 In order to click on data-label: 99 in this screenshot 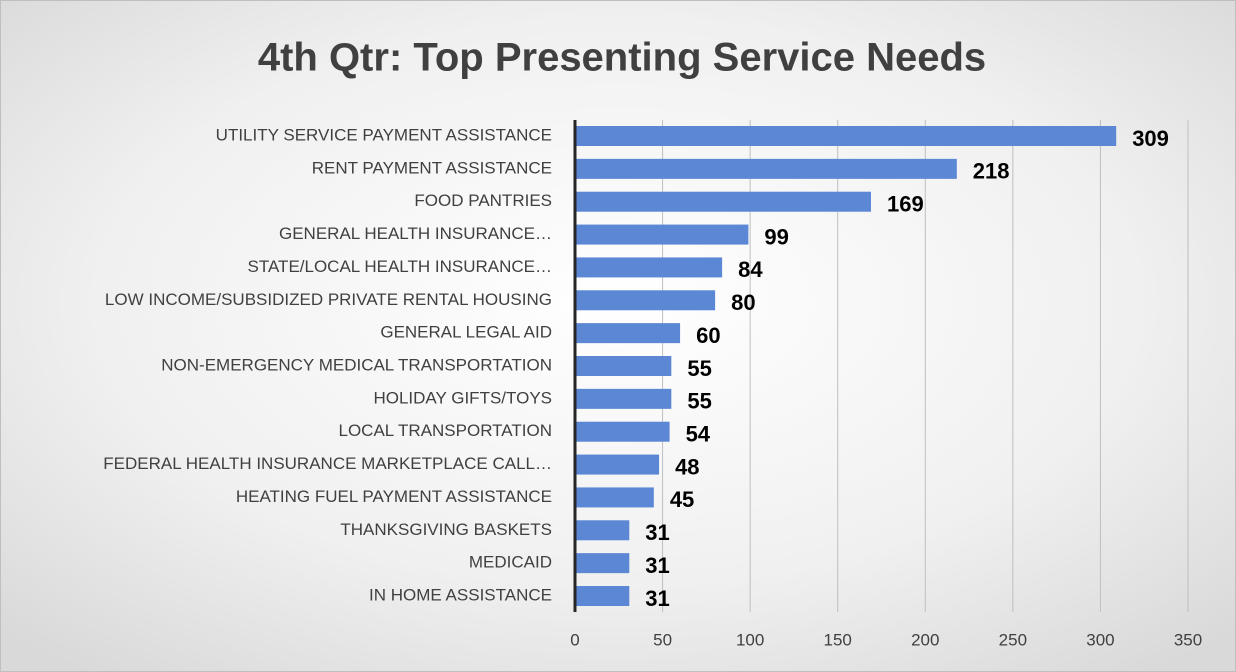, I will do `click(776, 236)`.